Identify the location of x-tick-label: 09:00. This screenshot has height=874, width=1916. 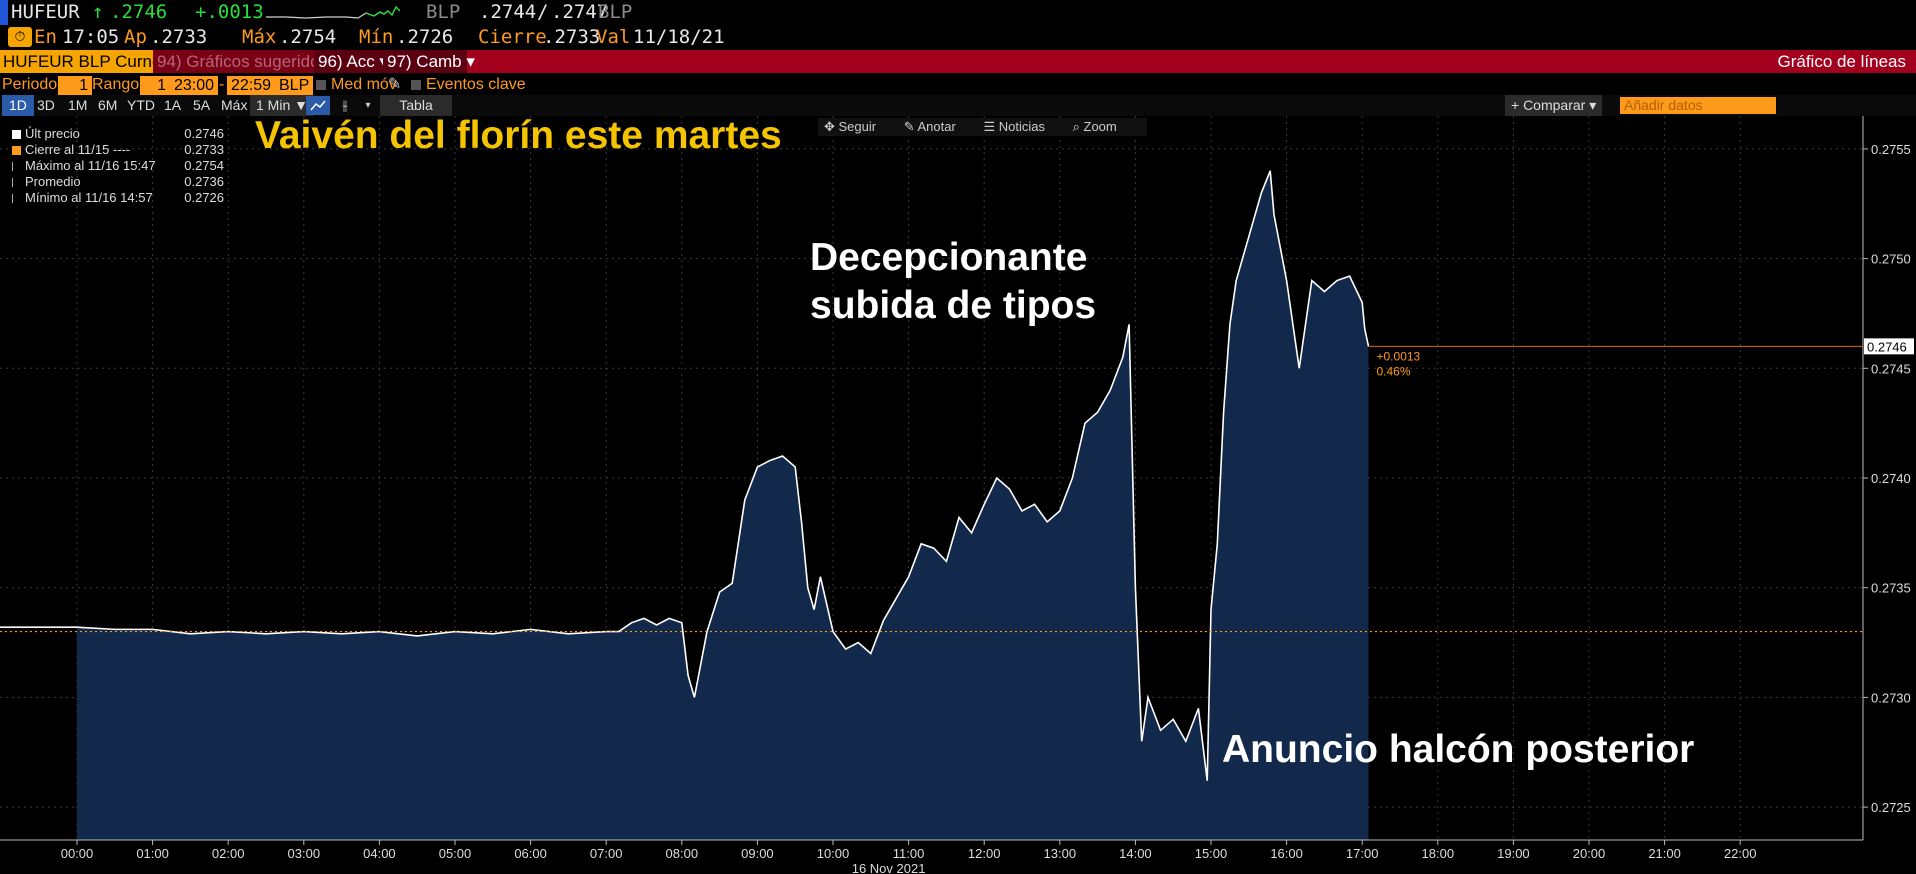
(757, 853).